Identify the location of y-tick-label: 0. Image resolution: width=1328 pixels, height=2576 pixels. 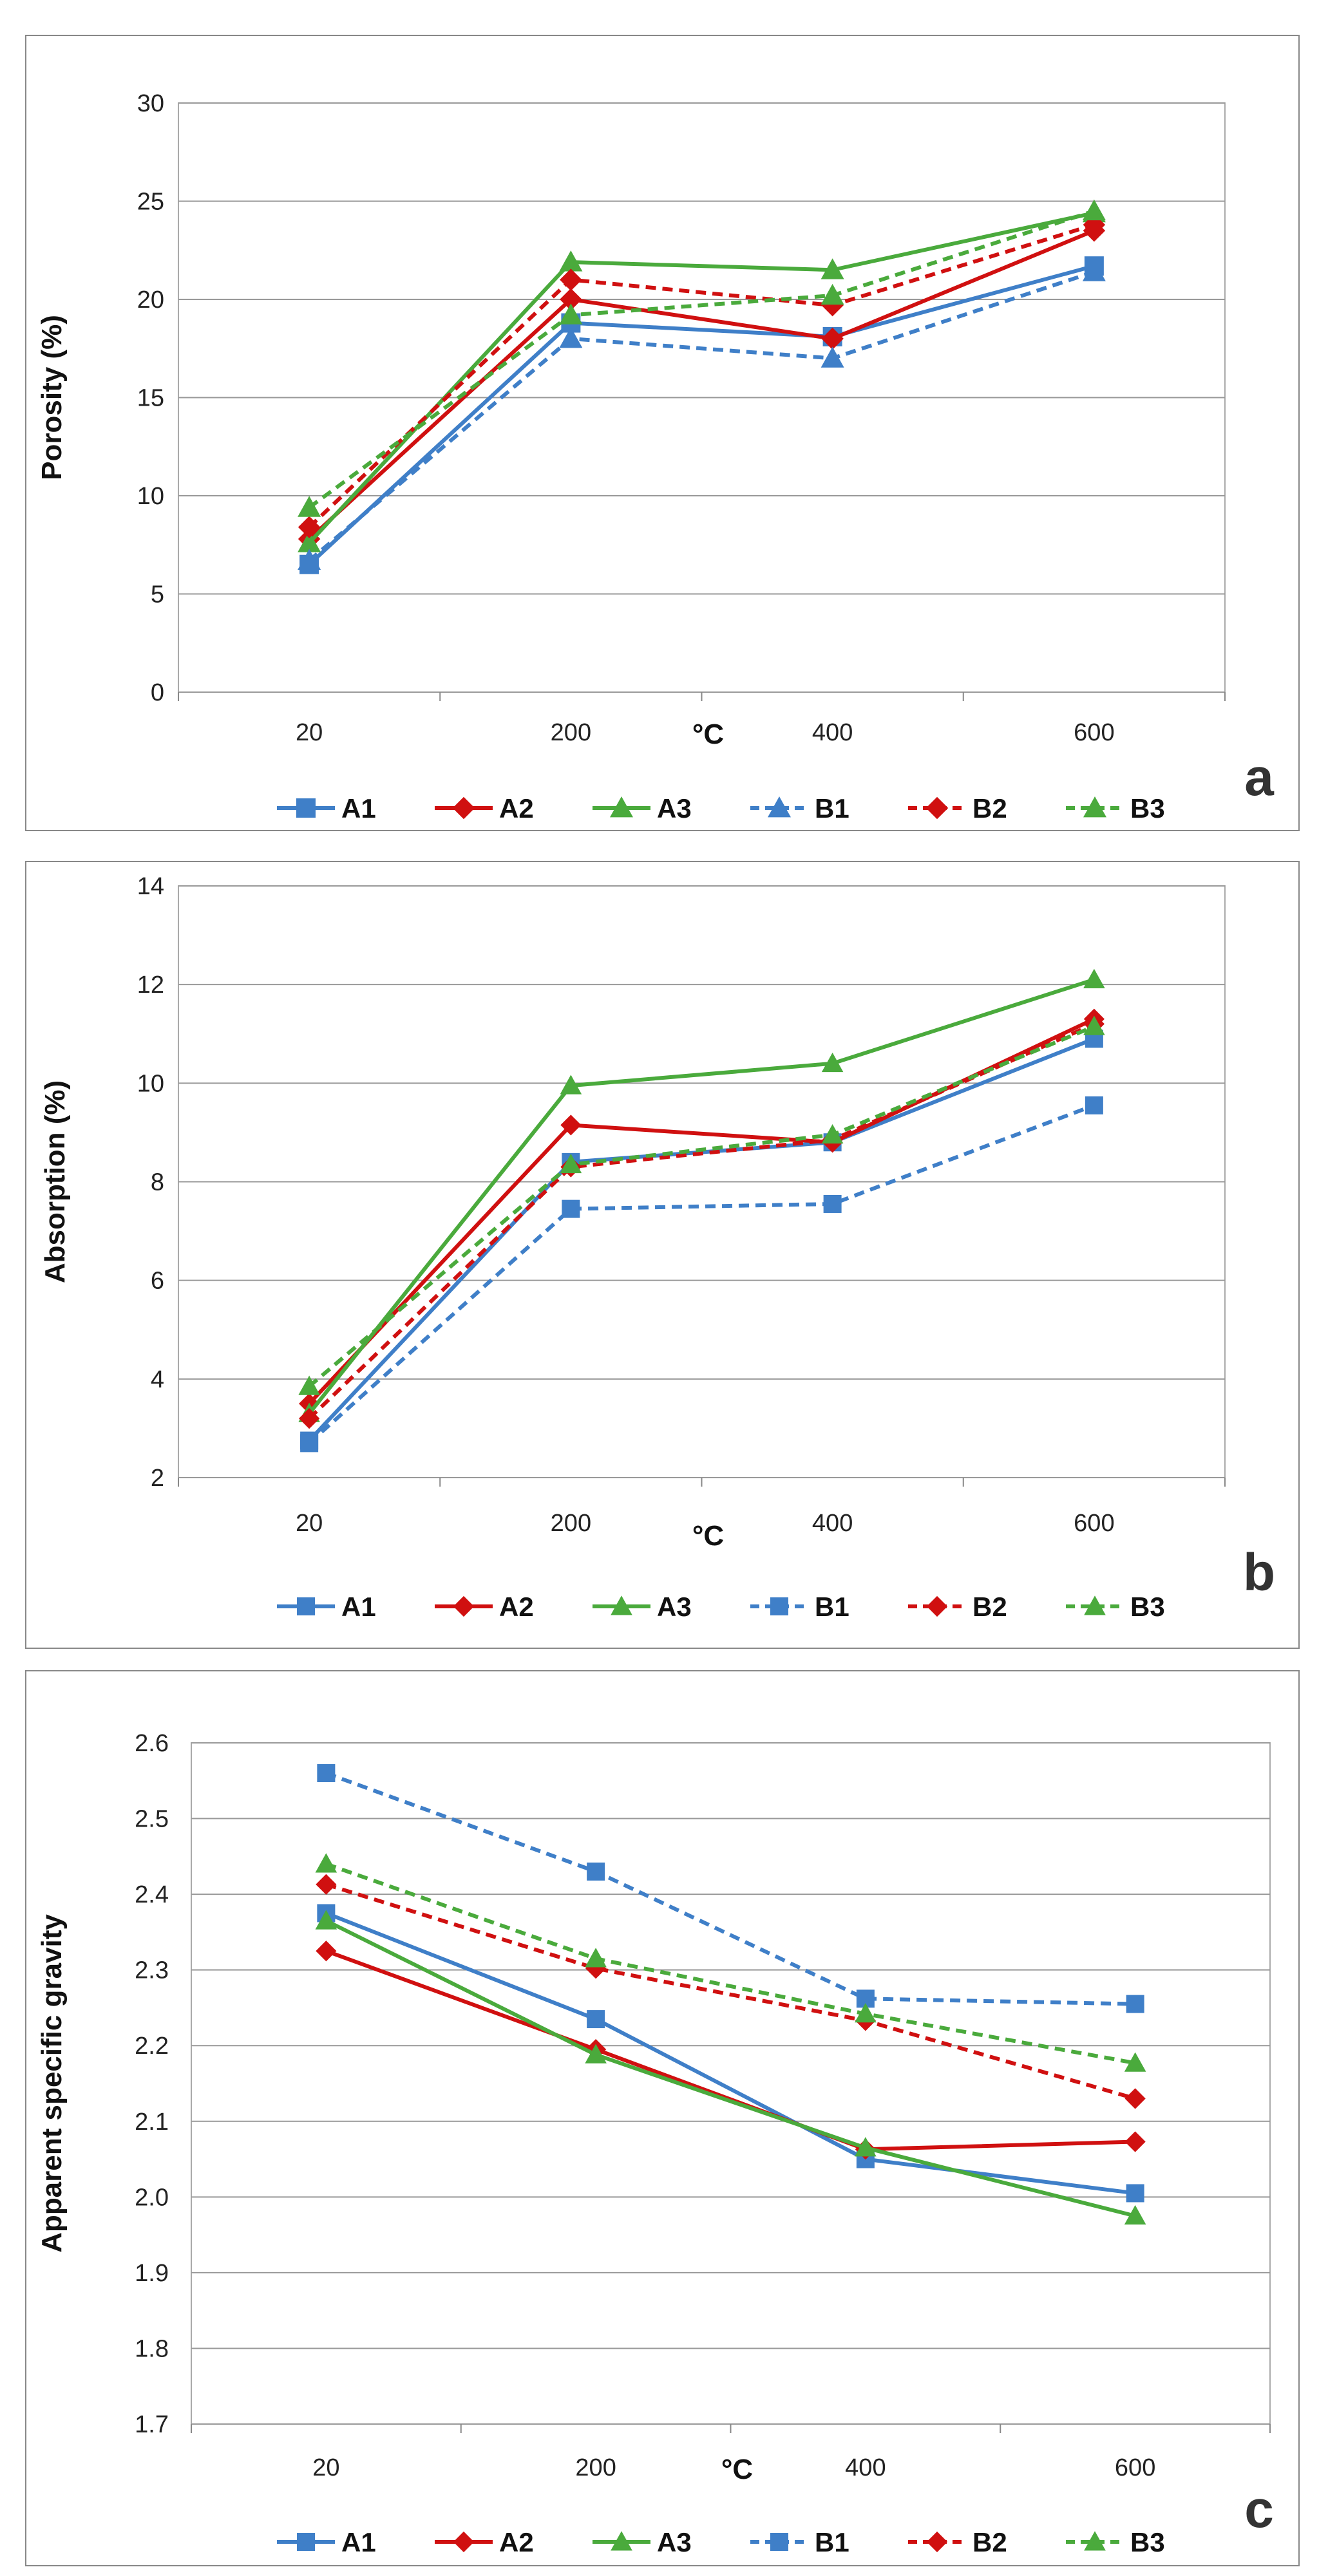
(157, 692).